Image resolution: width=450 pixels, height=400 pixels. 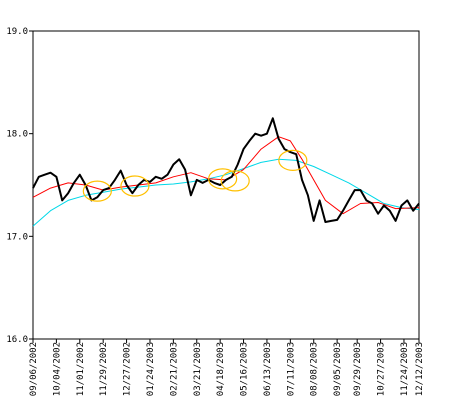 I want to click on x-tick-label: 03/21/2003, so click(x=198, y=369).